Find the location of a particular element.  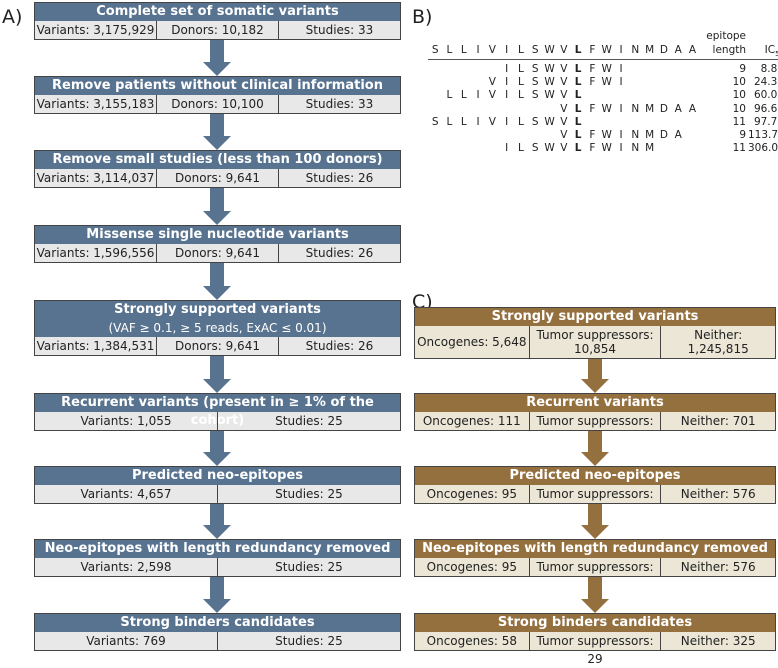

stat-cell: Variants: 3,155,183 is located at coordinates (95, 104).